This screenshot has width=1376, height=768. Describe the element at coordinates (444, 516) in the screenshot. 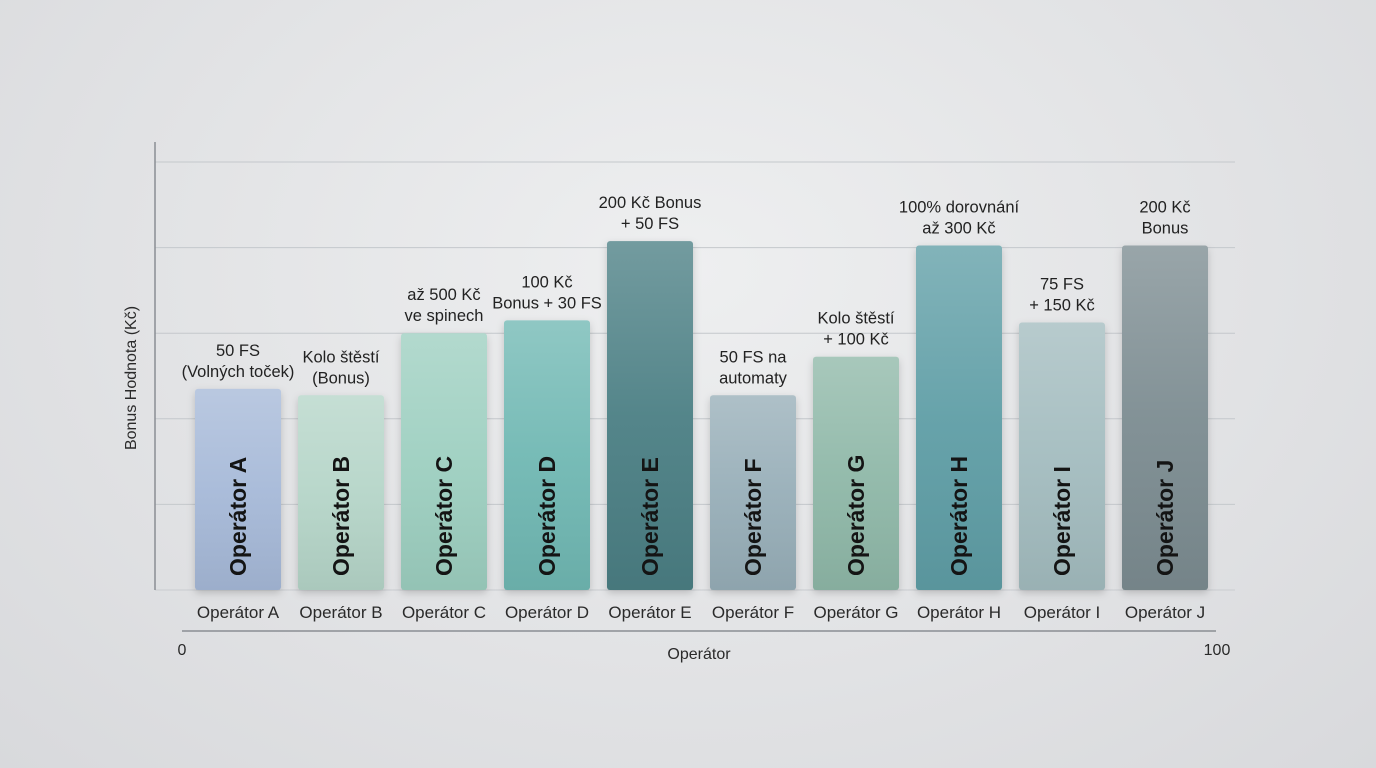

I see `bar-label: Operátor C` at that location.